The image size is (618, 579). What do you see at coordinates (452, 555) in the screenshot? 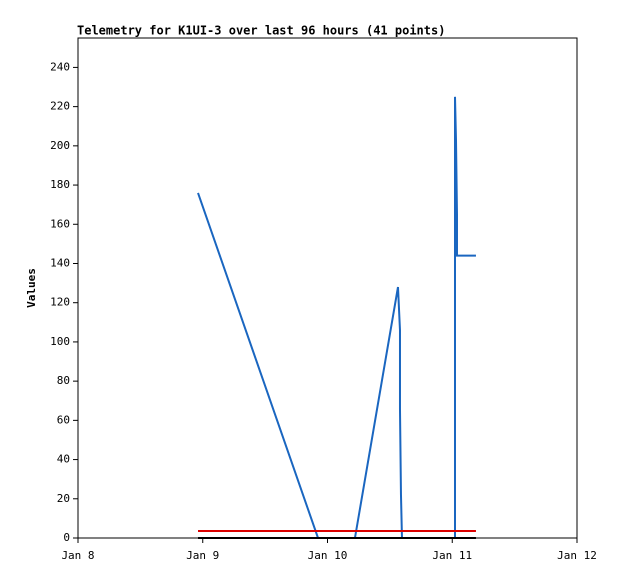
I see `x-tick-label: Jan 11` at bounding box center [452, 555].